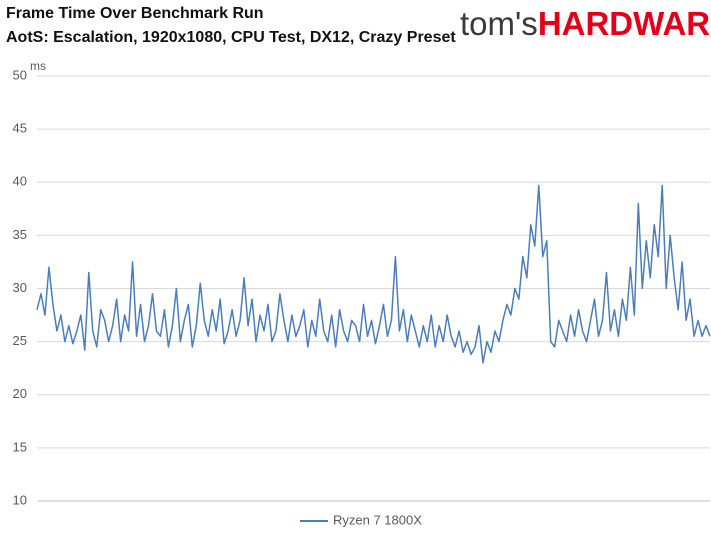  Describe the element at coordinates (20, 181) in the screenshot. I see `y-tick-label: 40` at that location.